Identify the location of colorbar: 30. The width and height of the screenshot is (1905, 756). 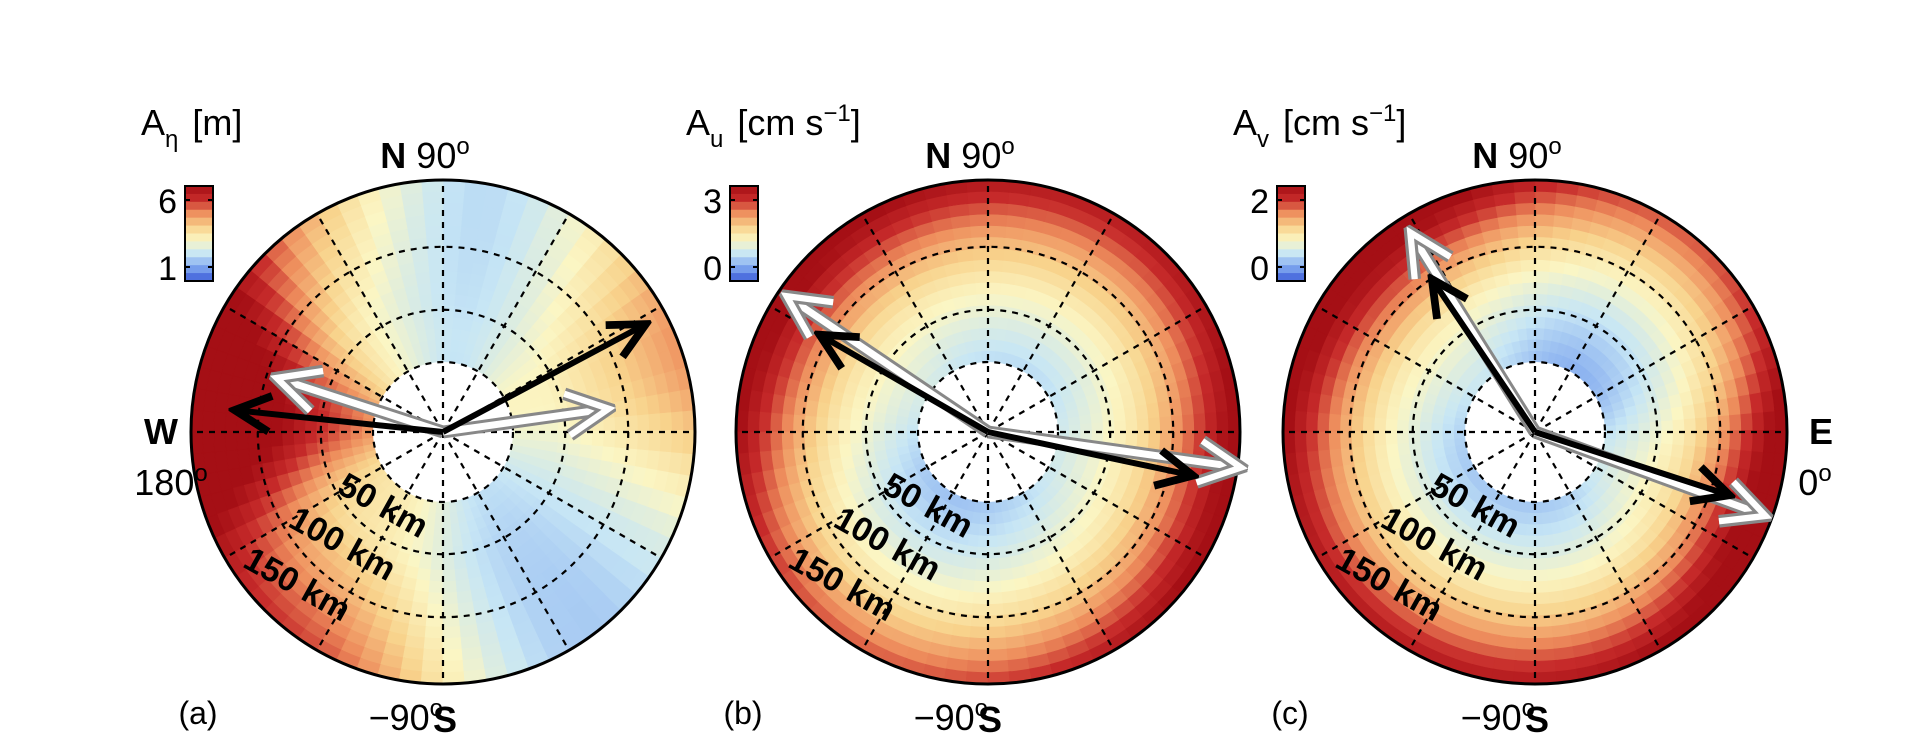
(731, 235).